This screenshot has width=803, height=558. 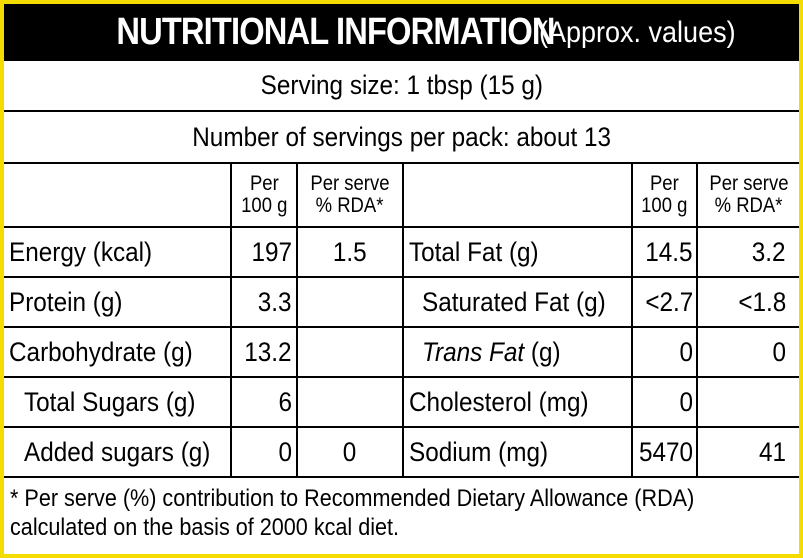 I want to click on rda-value: 41, so click(x=742, y=452).